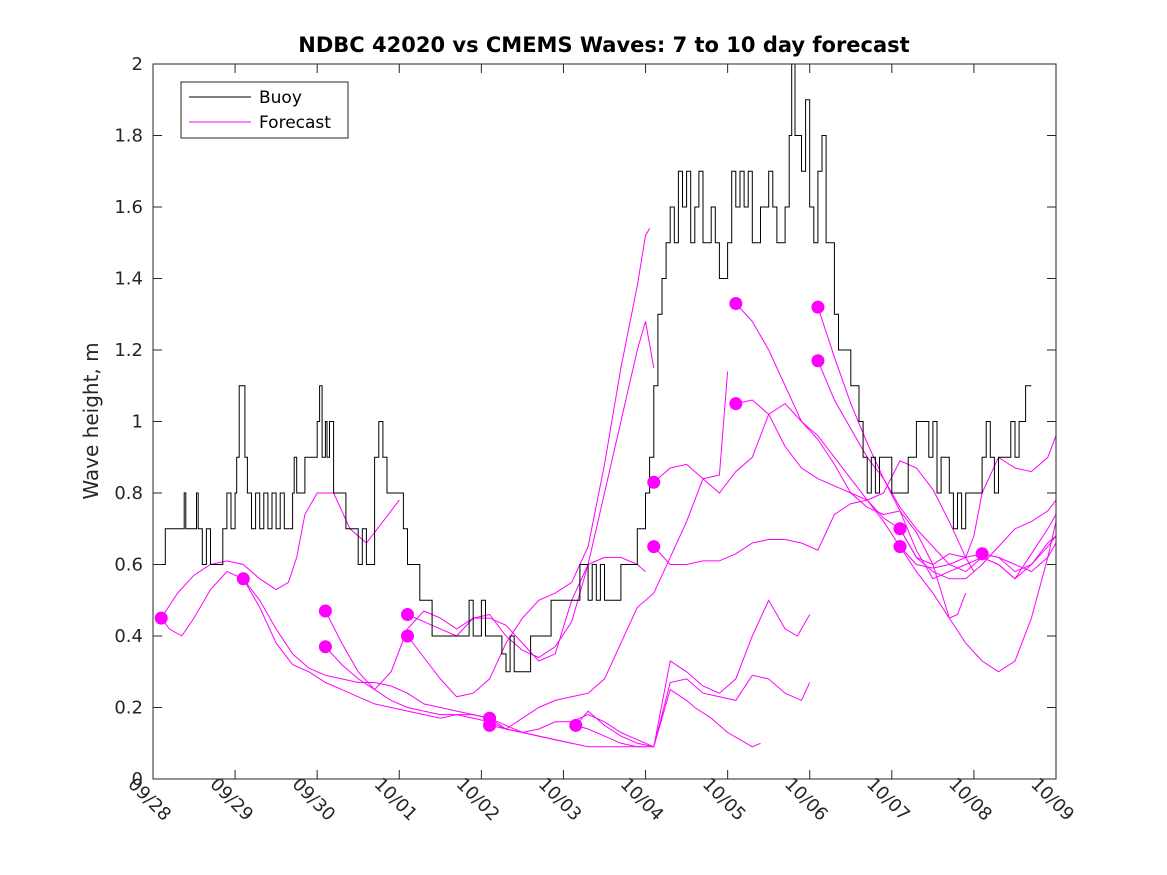 The image size is (1167, 875). What do you see at coordinates (128, 350) in the screenshot?
I see `y-tick-label: 1.2` at bounding box center [128, 350].